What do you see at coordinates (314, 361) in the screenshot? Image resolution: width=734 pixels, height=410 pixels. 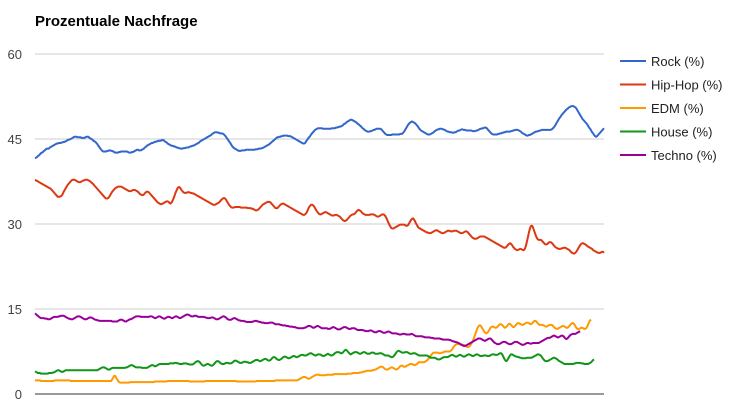 I see `series-line-house-` at bounding box center [314, 361].